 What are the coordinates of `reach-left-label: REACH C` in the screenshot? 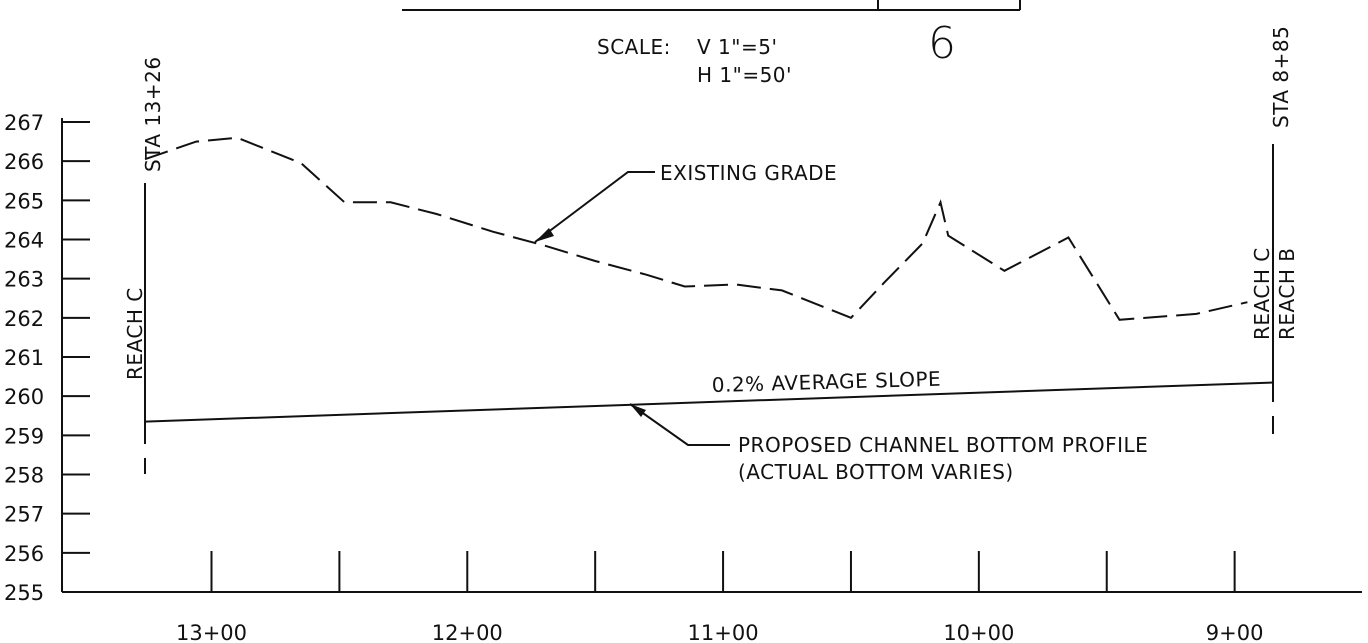 It's located at (135, 333).